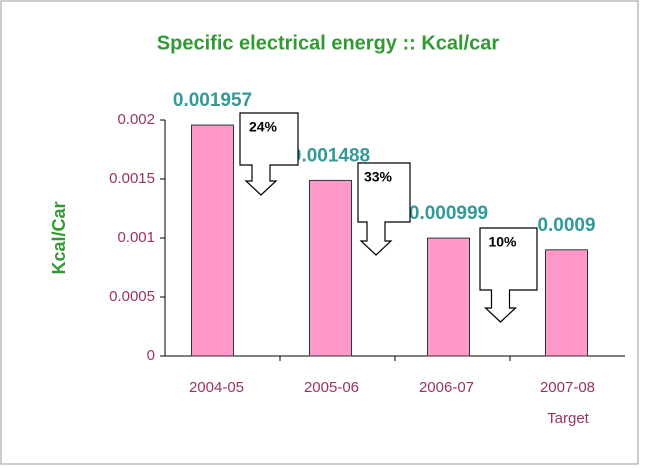 The width and height of the screenshot is (645, 468). What do you see at coordinates (151, 355) in the screenshot?
I see `y-tick-label: 0` at bounding box center [151, 355].